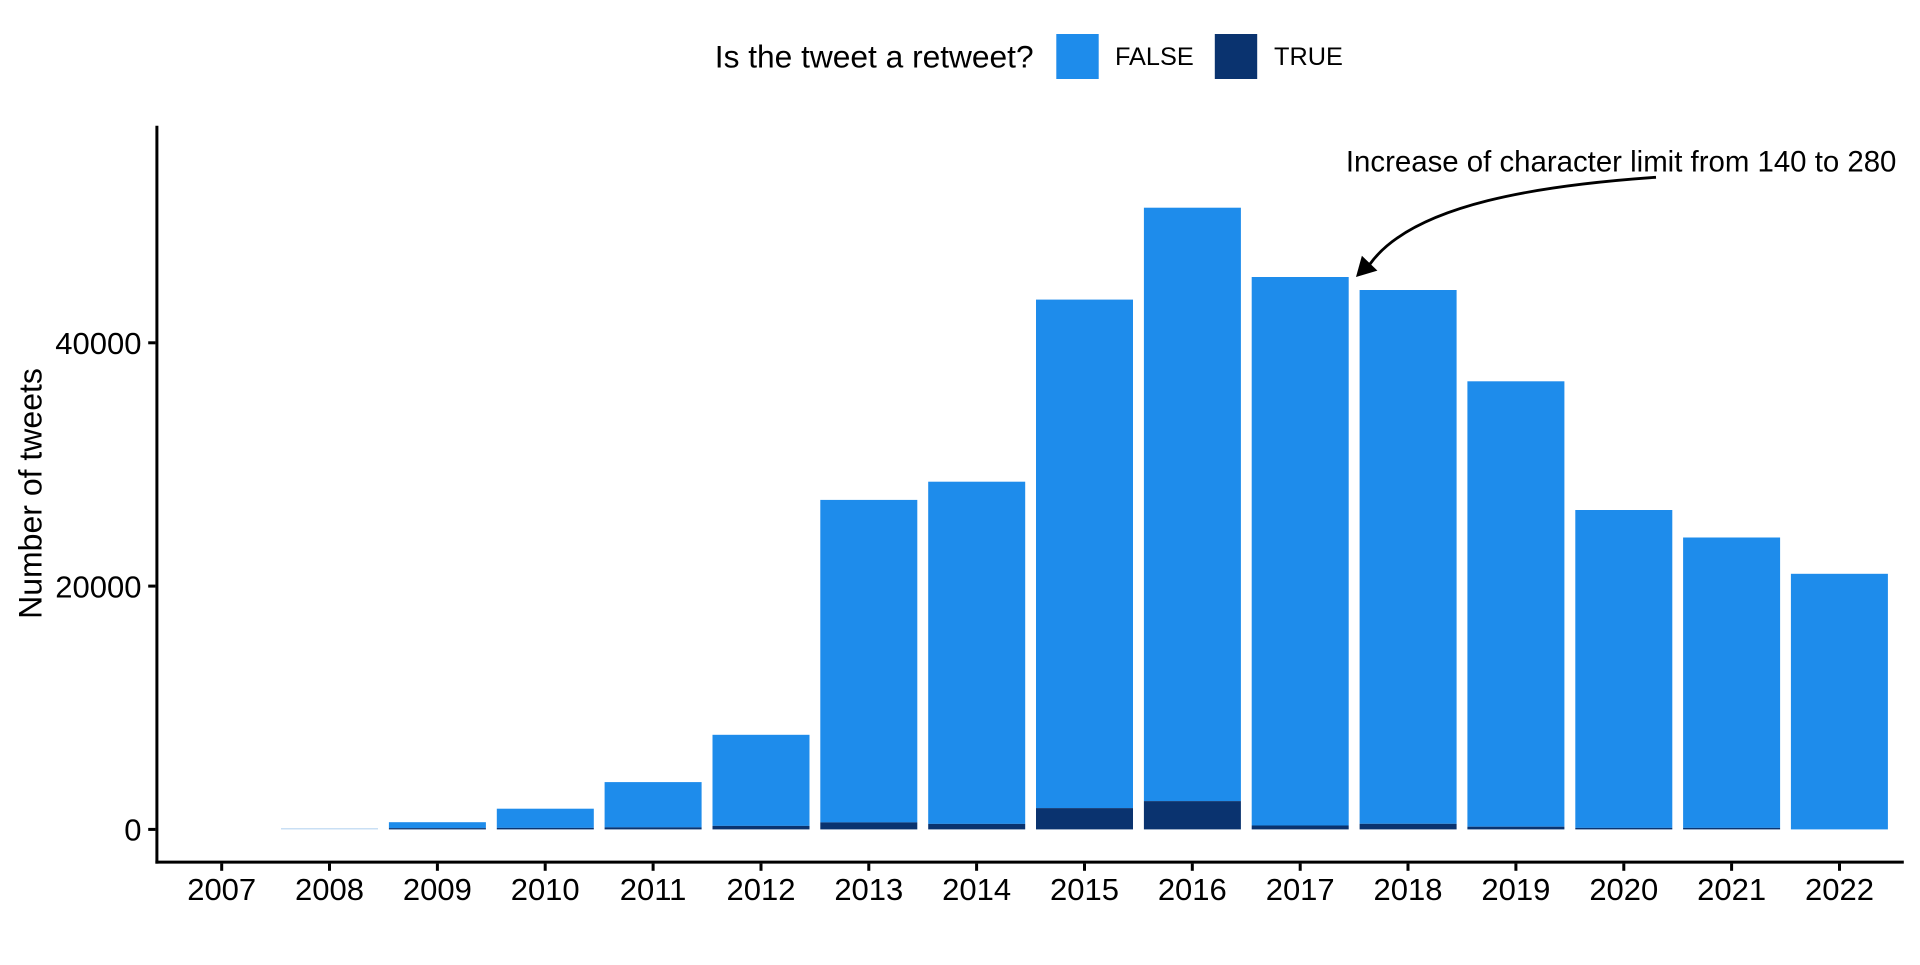 The width and height of the screenshot is (1920, 965). What do you see at coordinates (976, 889) in the screenshot?
I see `svg-text: 2014` at bounding box center [976, 889].